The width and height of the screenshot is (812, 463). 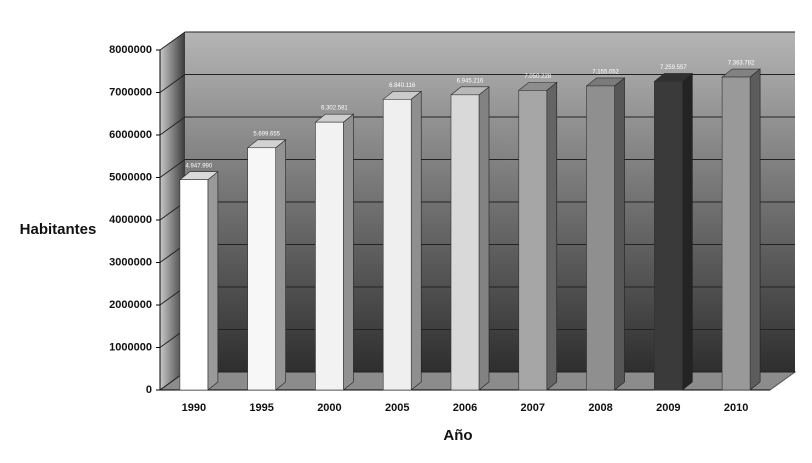 What do you see at coordinates (130, 305) in the screenshot?
I see `y-tick-label: 2000000` at bounding box center [130, 305].